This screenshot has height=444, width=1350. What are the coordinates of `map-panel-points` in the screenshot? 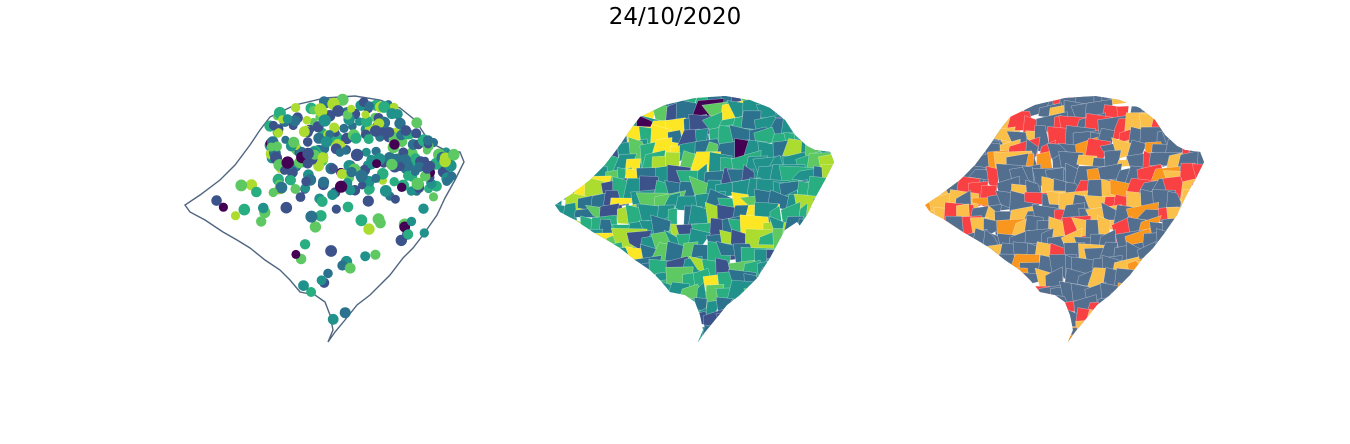 It's located at (324, 218).